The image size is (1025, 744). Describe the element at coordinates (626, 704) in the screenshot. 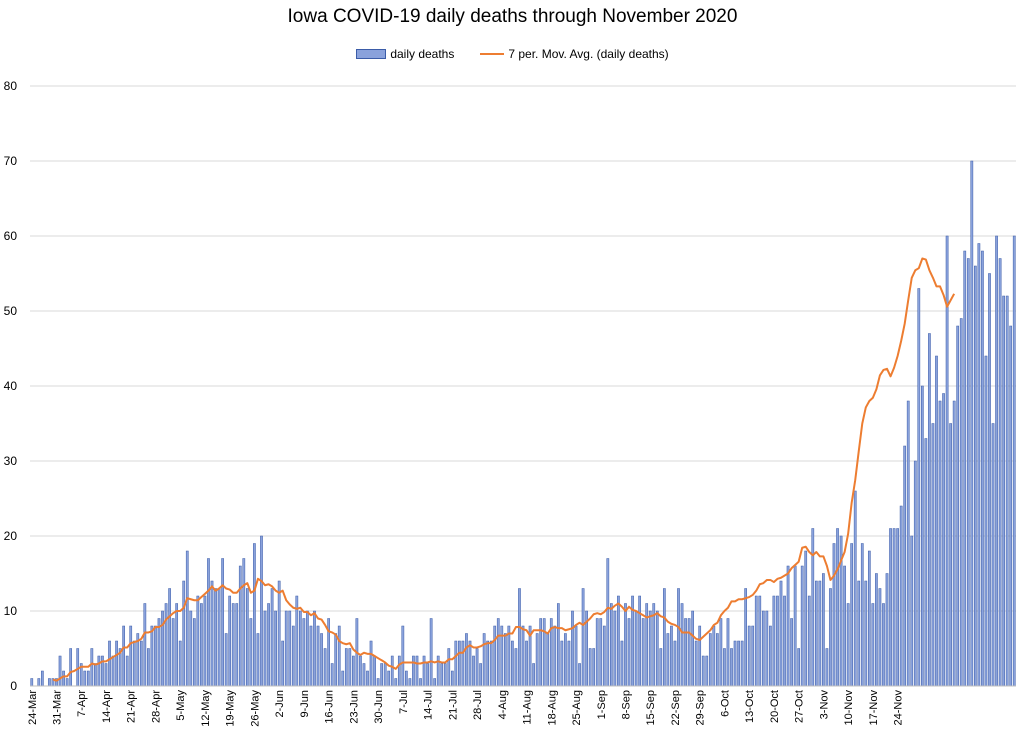

I see `x-tick-label: 8-Sep` at that location.